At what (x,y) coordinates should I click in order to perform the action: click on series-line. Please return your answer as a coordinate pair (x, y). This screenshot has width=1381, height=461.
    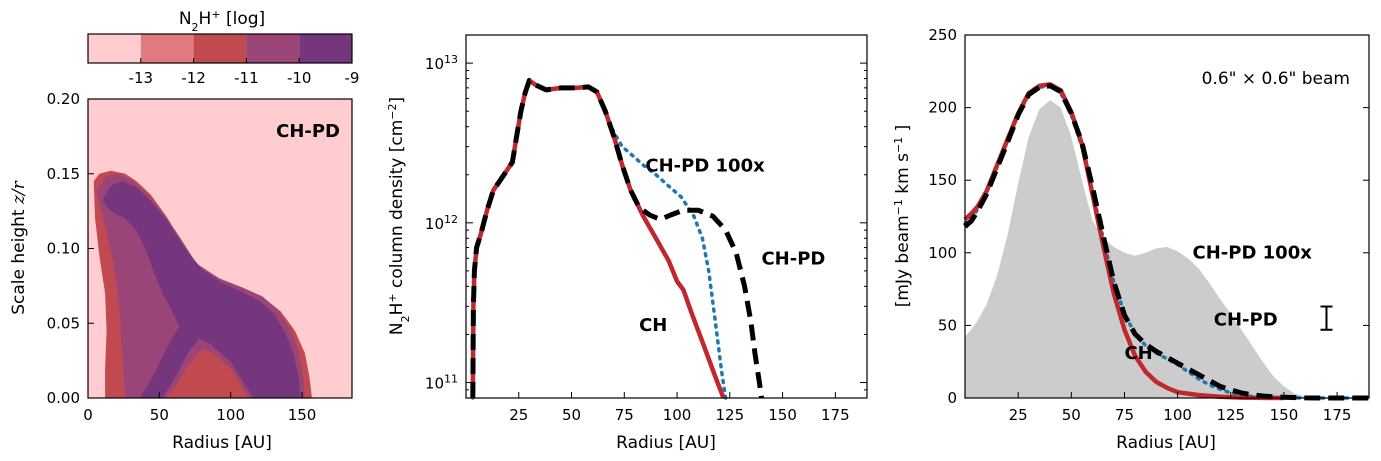
    Looking at the image, I should click on (617, 238).